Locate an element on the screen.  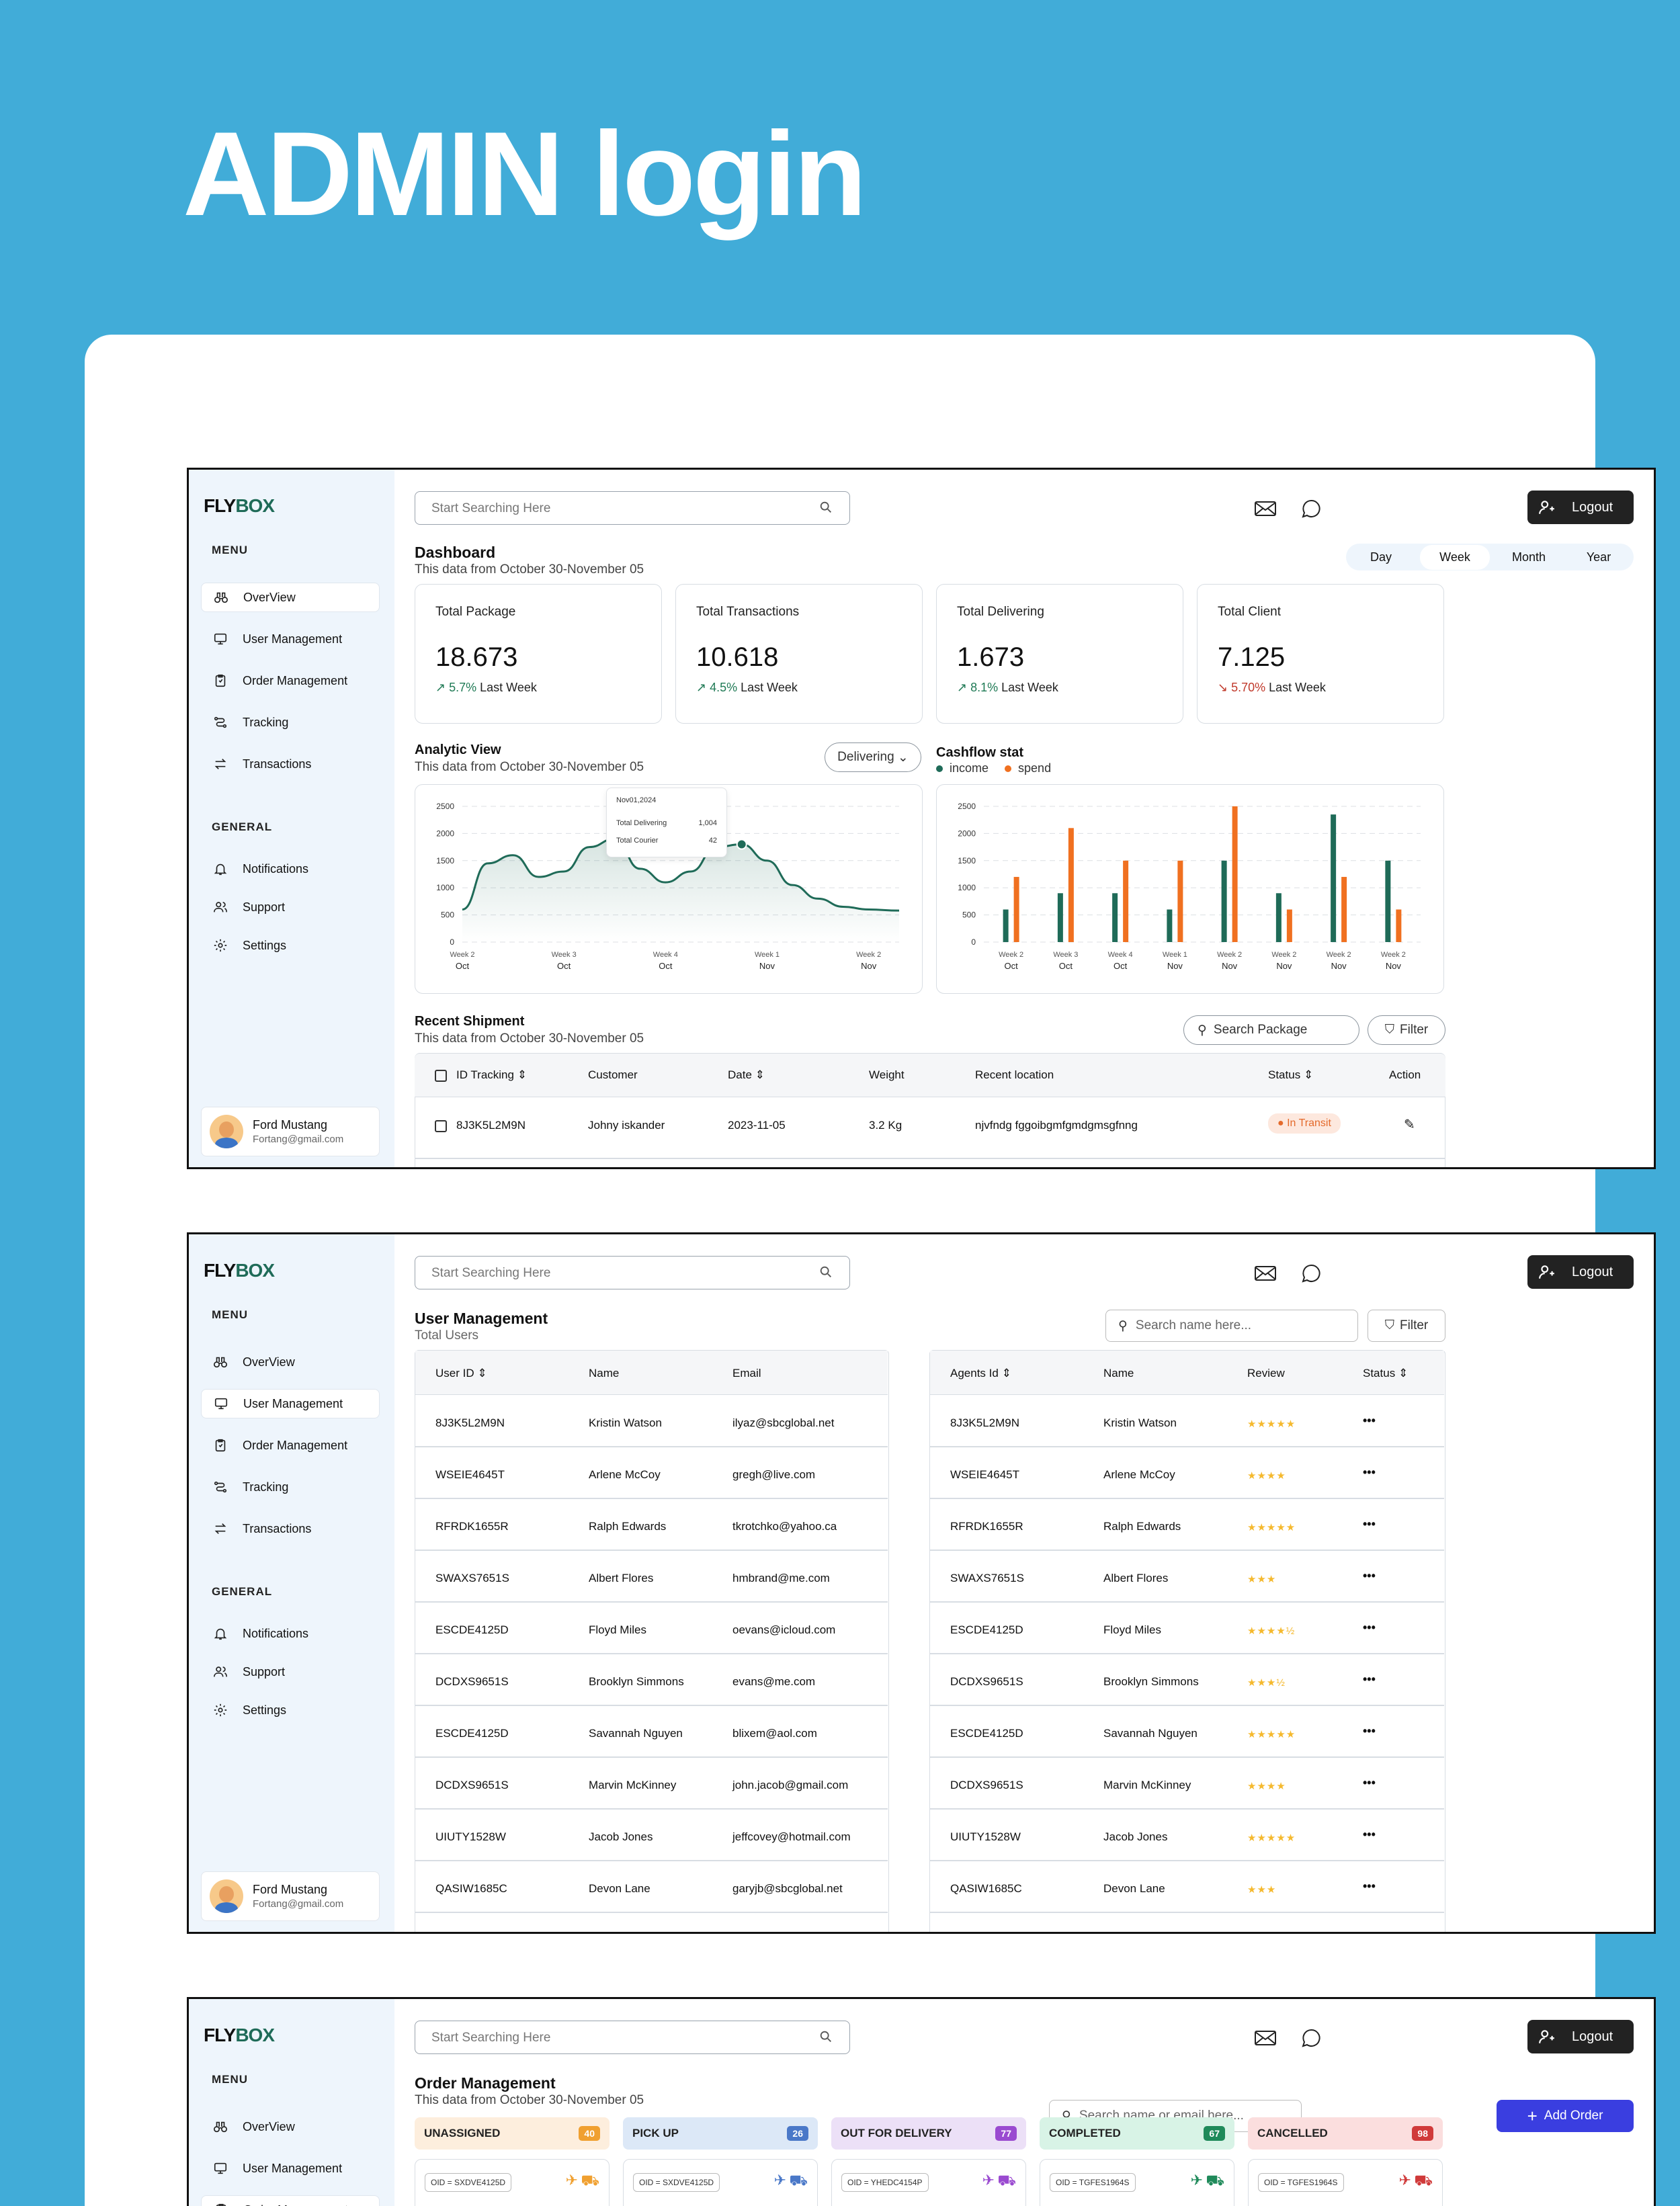
period-month: Month is located at coordinates (1529, 557).